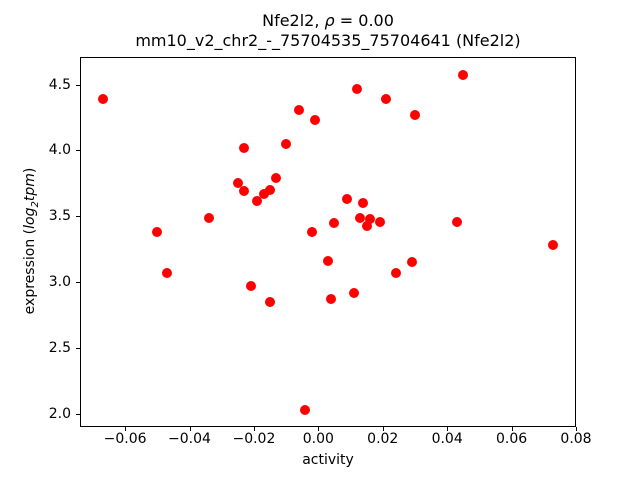 This screenshot has height=480, width=640. I want to click on x-tick-label: −0.04, so click(189, 439).